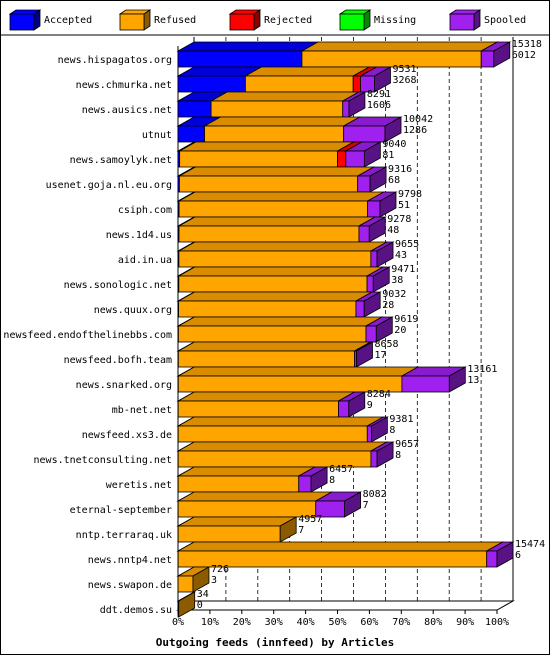  I want to click on category-label: newsfeed.endofthelinebbs.com, so click(87, 335).